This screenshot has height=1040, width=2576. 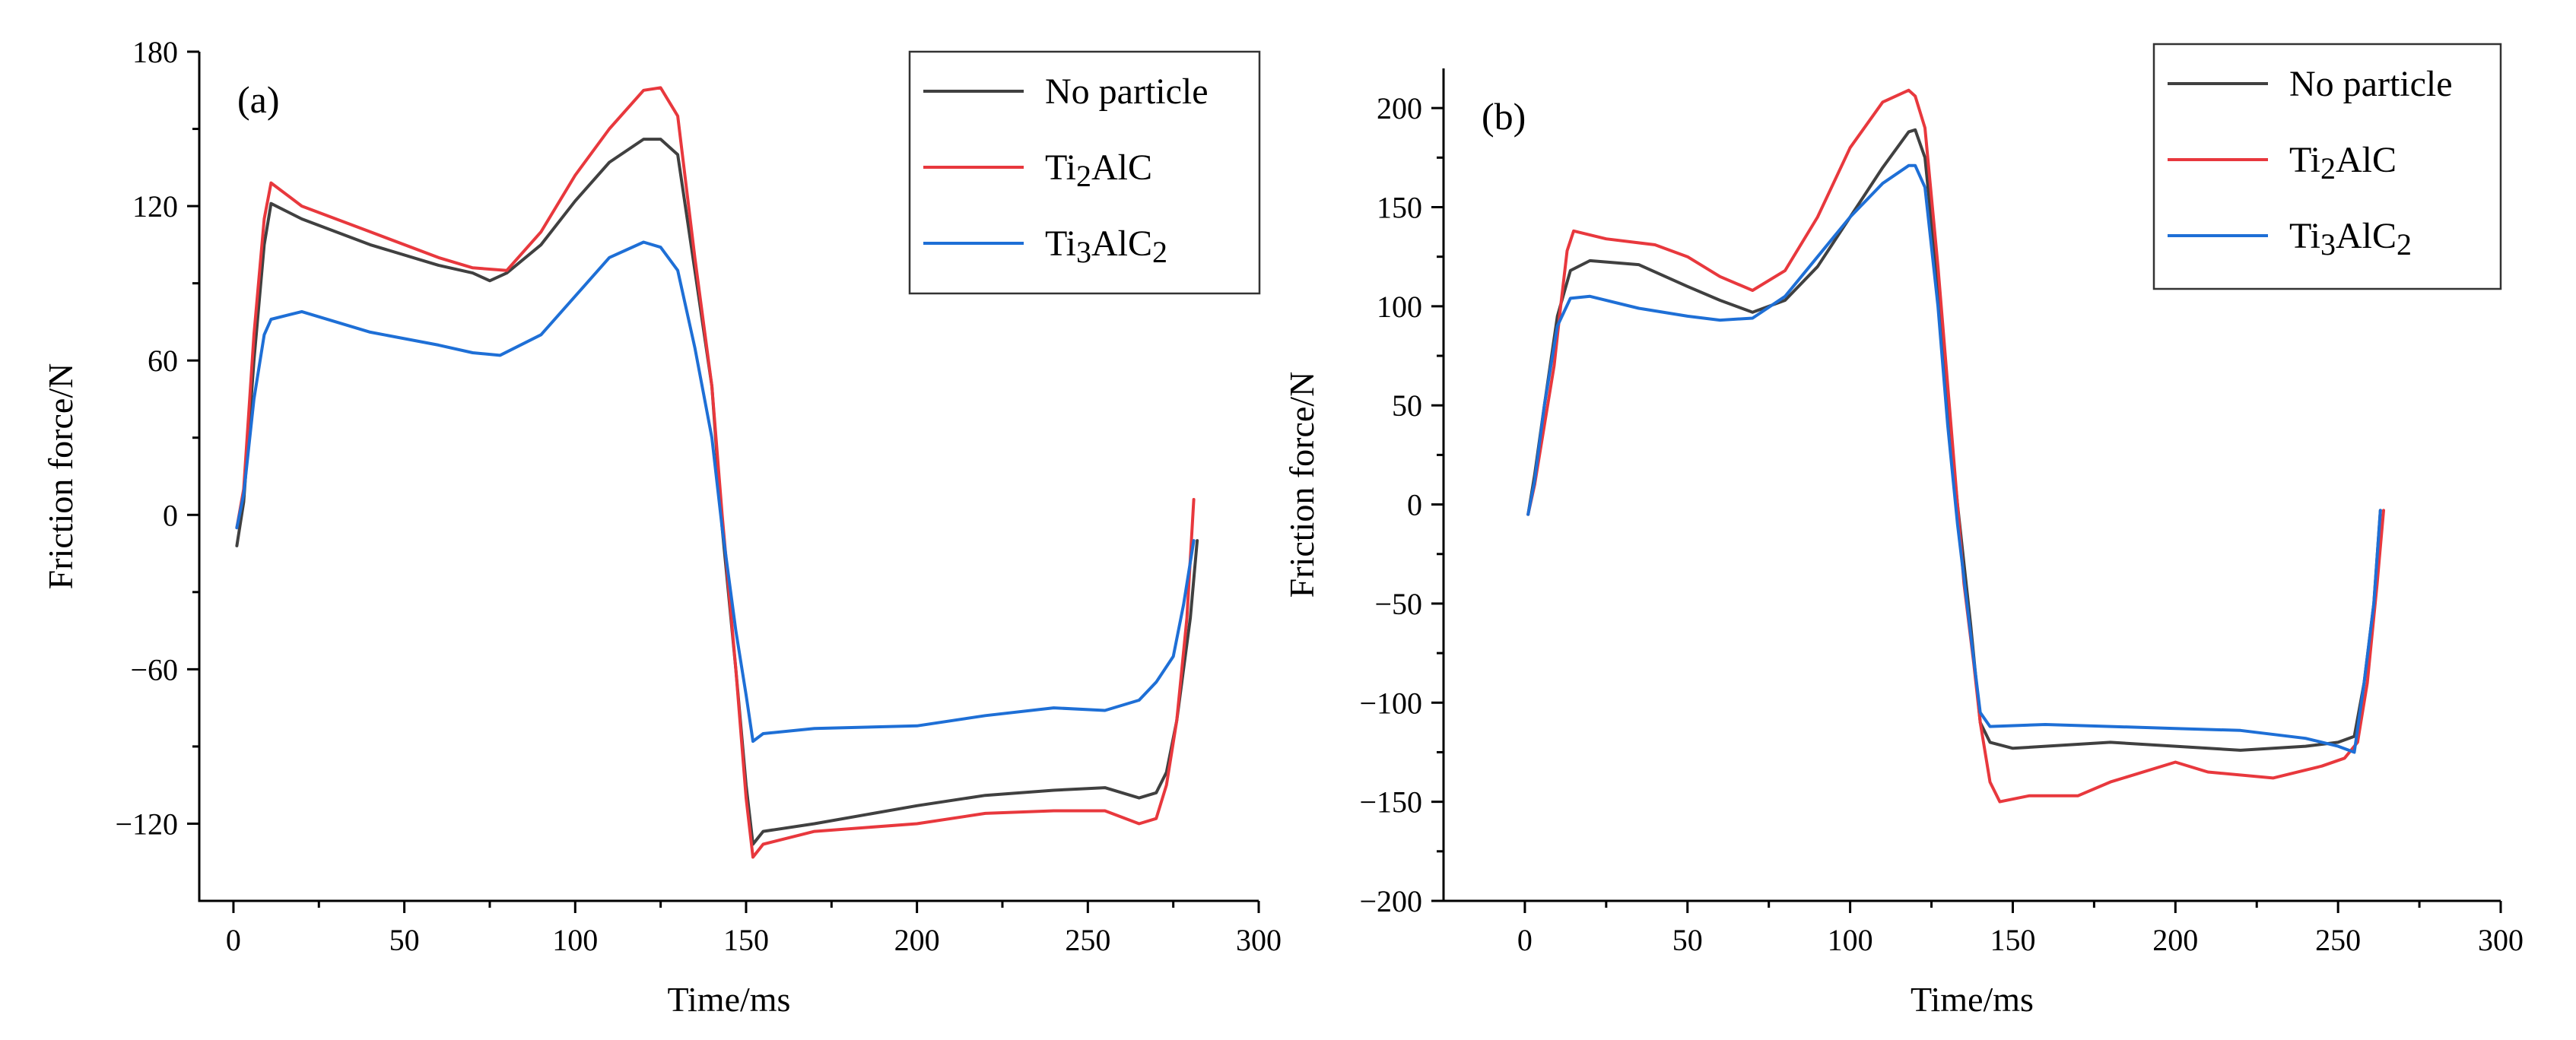 What do you see at coordinates (1390, 901) in the screenshot?
I see `y-tick-label: −200` at bounding box center [1390, 901].